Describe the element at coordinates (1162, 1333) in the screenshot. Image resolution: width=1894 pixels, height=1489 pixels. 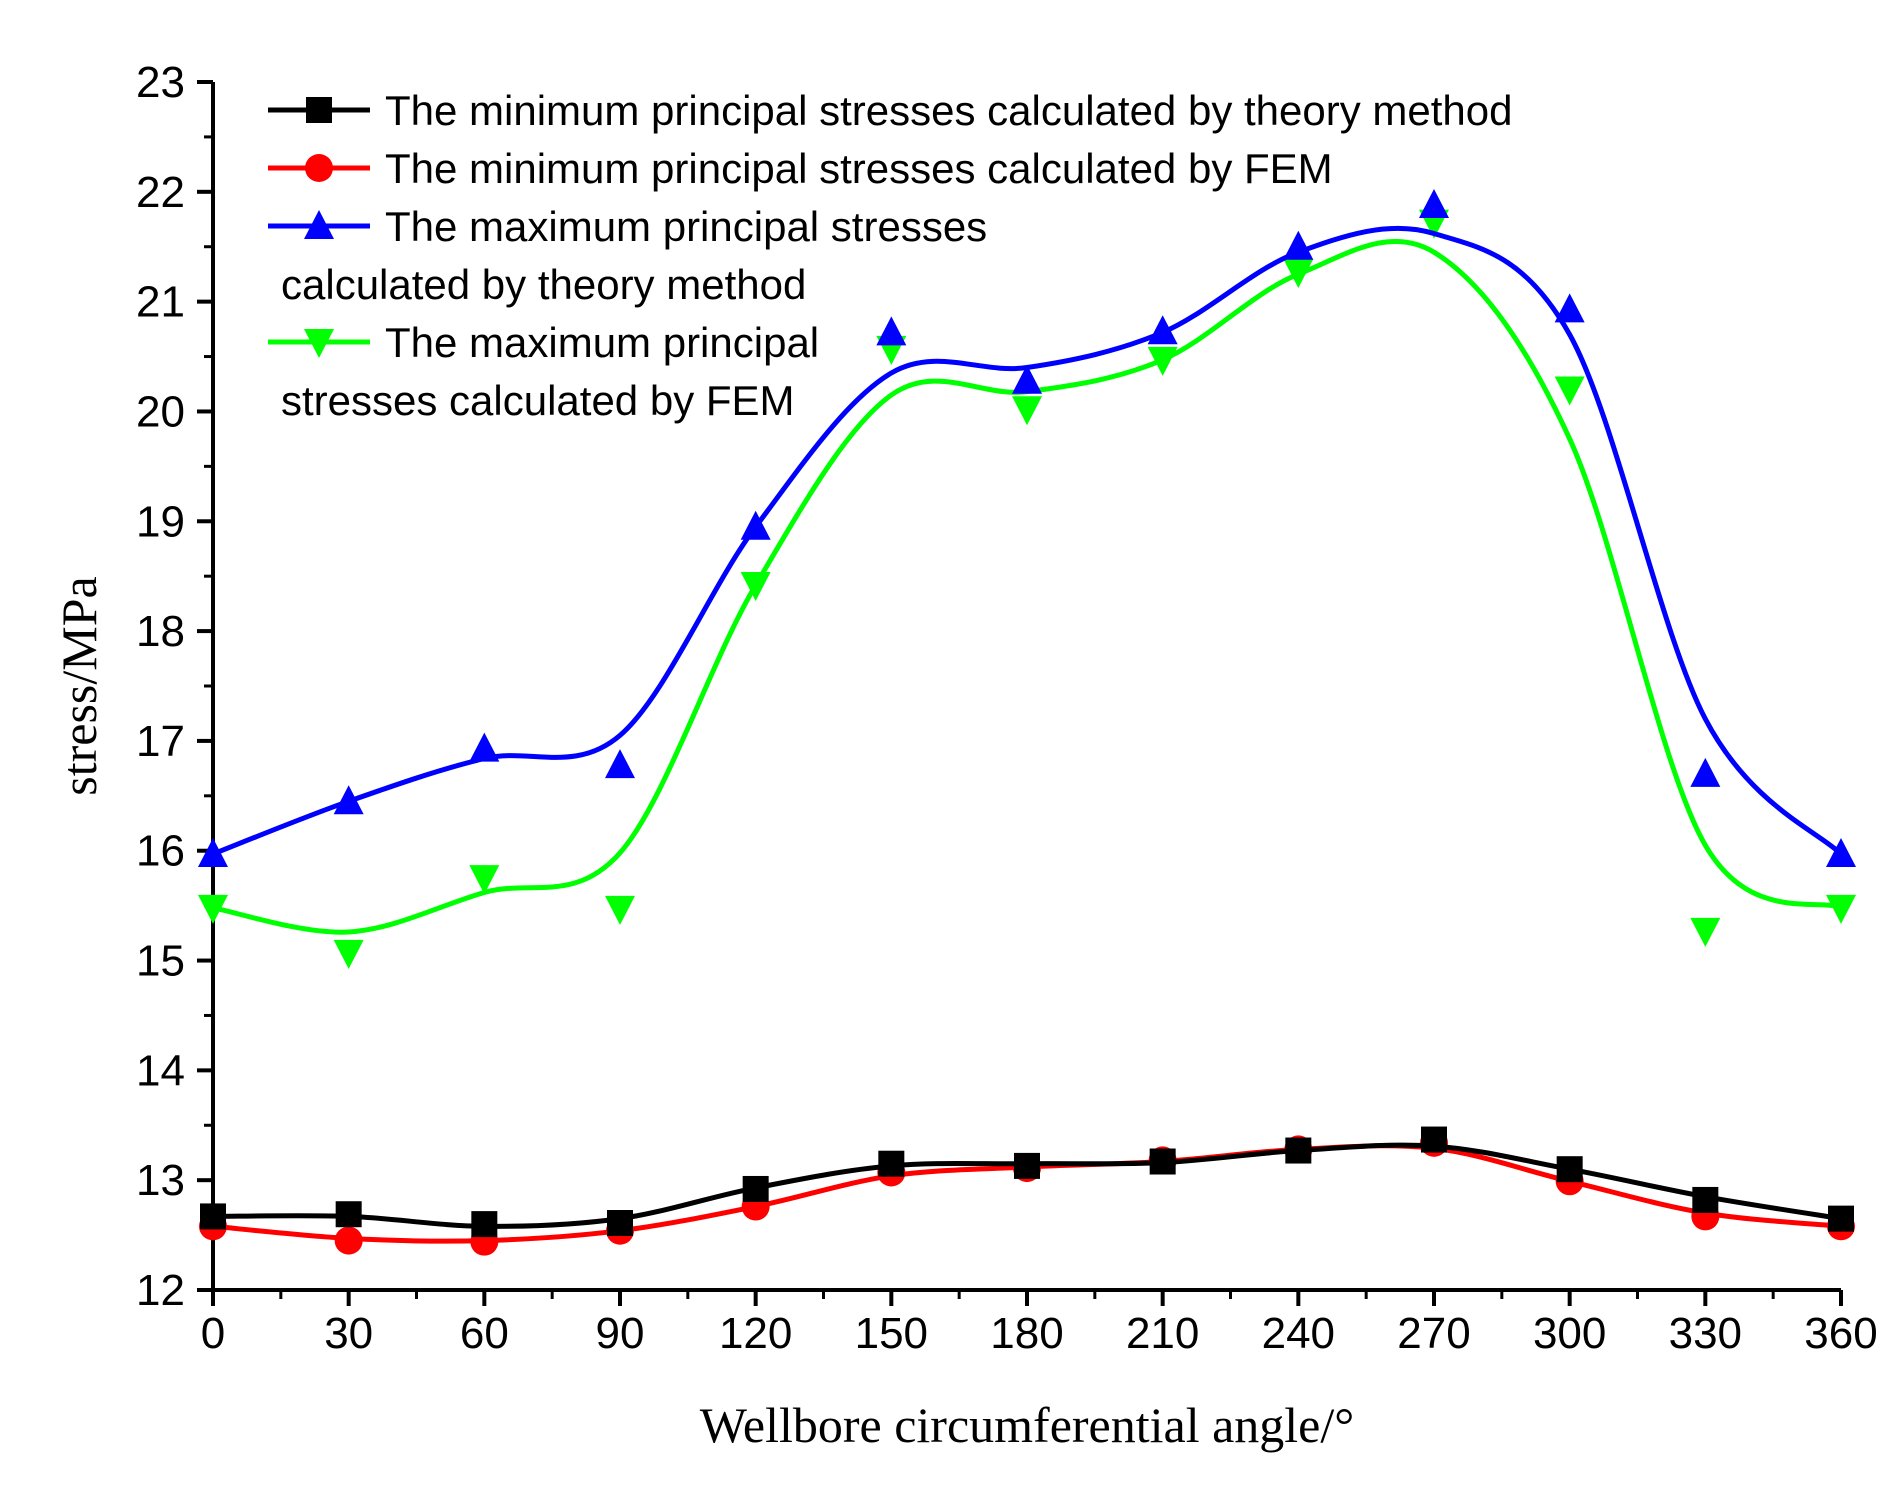
I see `x-tick-label: 210` at that location.